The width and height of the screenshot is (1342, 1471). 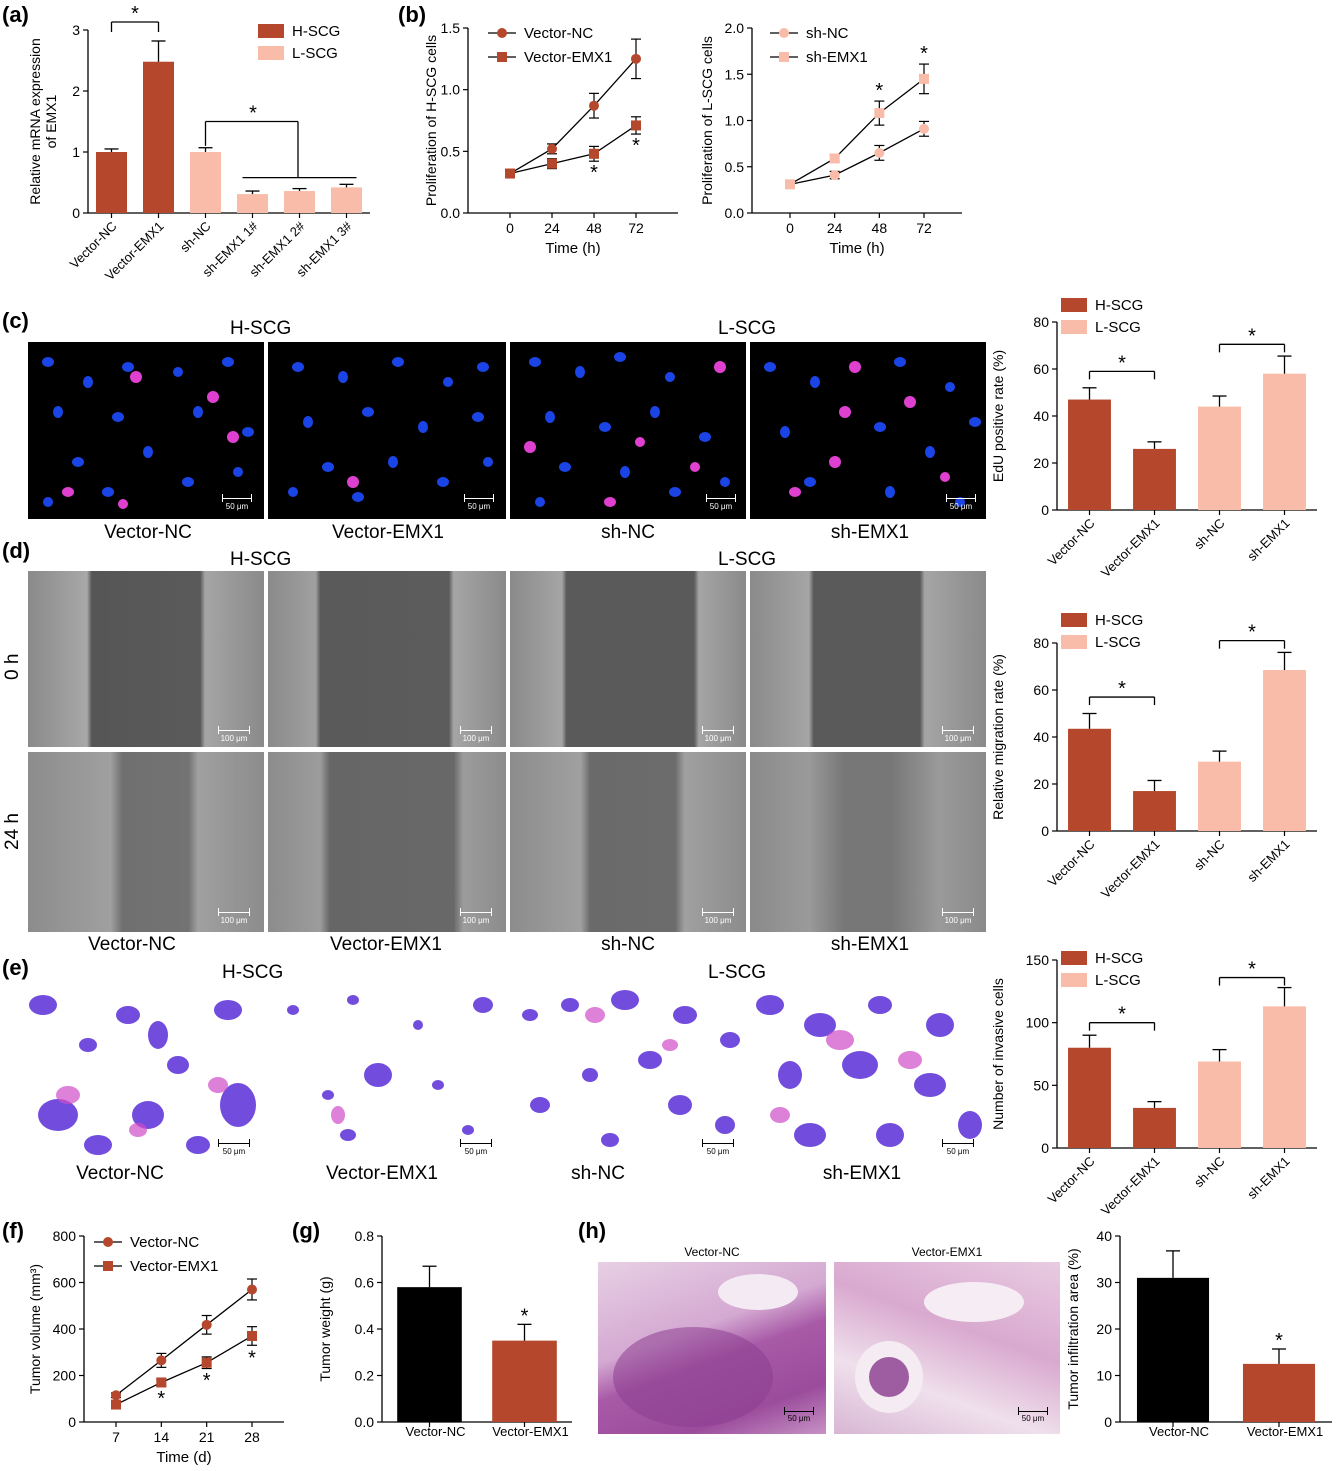 What do you see at coordinates (162, 1437) in the screenshot?
I see `f-x-tick-label: 14` at bounding box center [162, 1437].